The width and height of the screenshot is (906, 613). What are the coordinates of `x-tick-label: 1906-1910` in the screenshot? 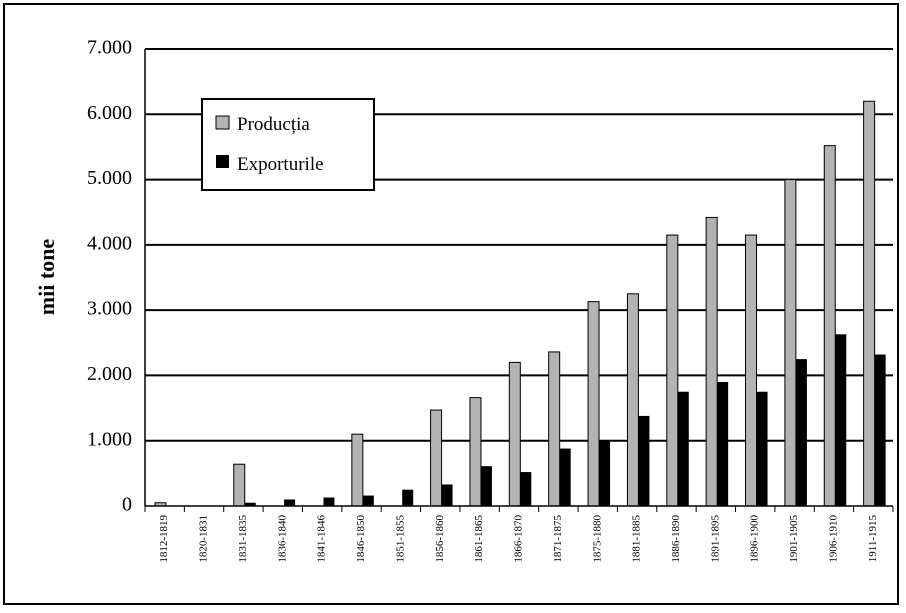 It's located at (833, 539).